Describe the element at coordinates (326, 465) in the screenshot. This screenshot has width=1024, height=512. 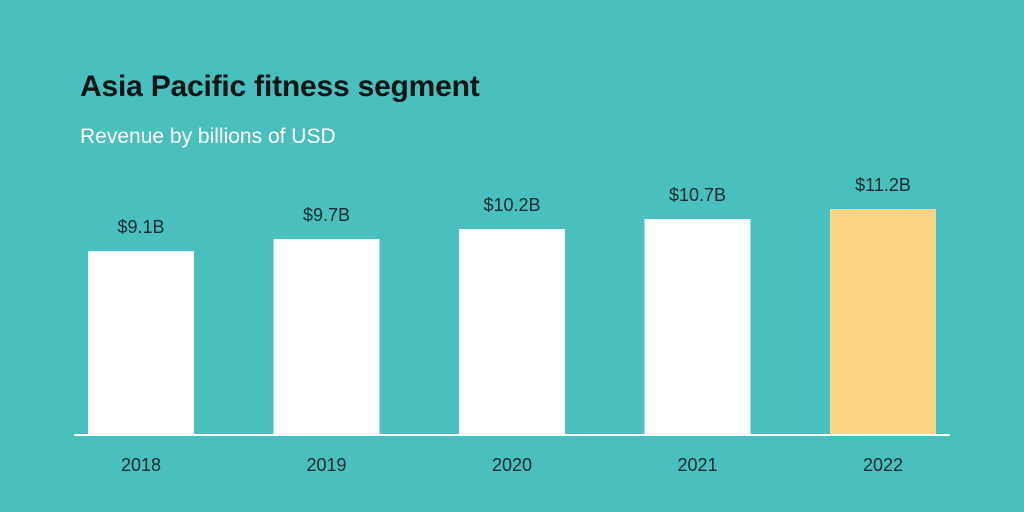
I see `x-tick-label-2019: 2019` at that location.